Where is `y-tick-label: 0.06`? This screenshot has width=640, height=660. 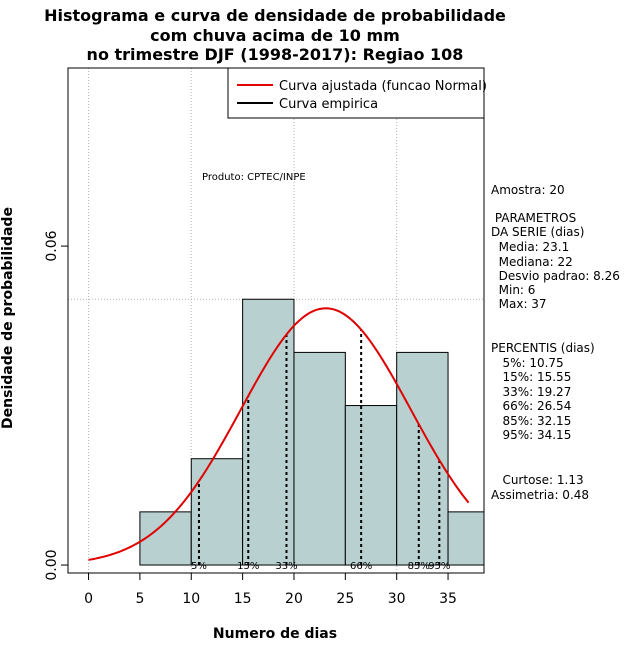 y-tick-label: 0.06 is located at coordinates (52, 245).